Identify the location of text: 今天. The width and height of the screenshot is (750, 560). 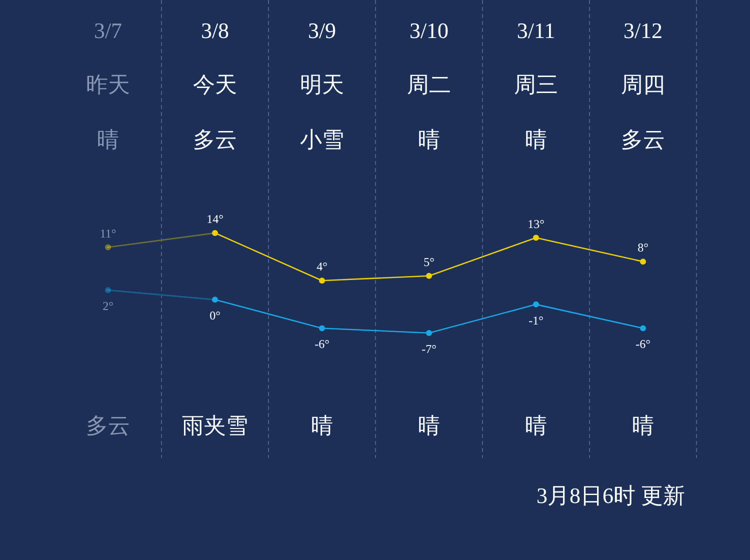
(215, 84).